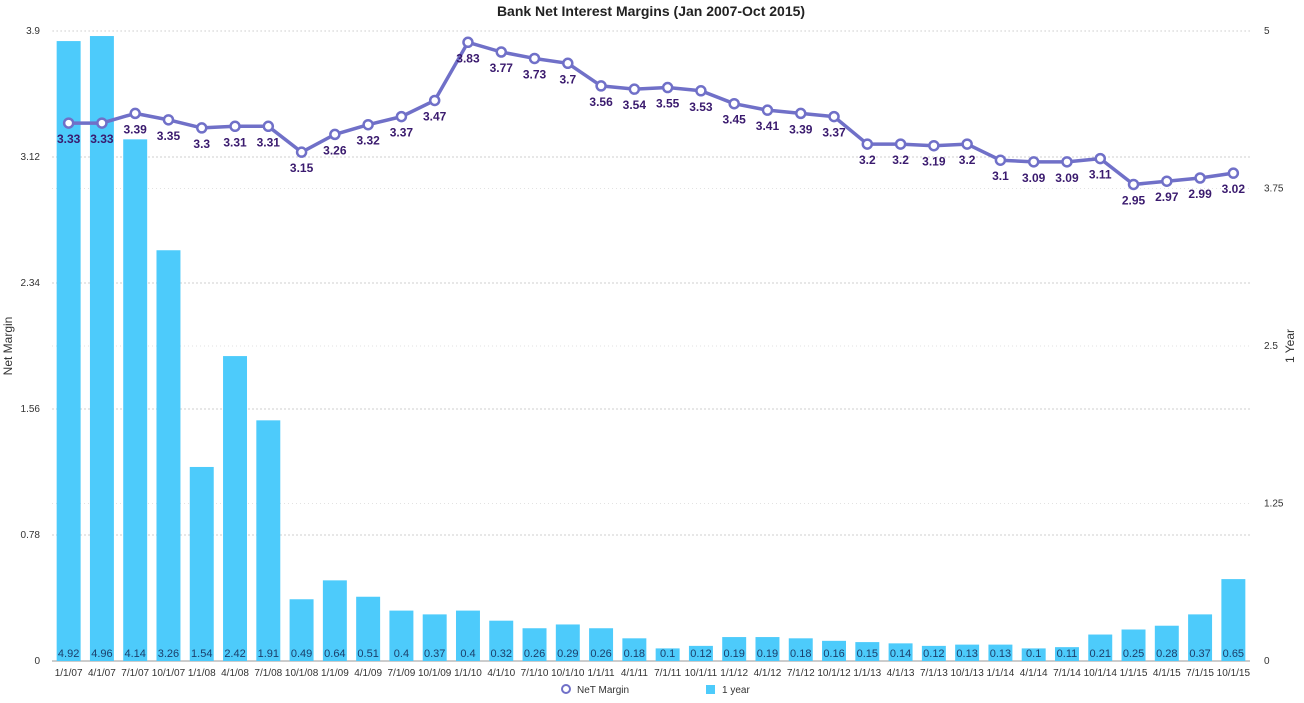 The width and height of the screenshot is (1304, 703). Describe the element at coordinates (967, 673) in the screenshot. I see `x-tick-label: 10/1/13` at that location.